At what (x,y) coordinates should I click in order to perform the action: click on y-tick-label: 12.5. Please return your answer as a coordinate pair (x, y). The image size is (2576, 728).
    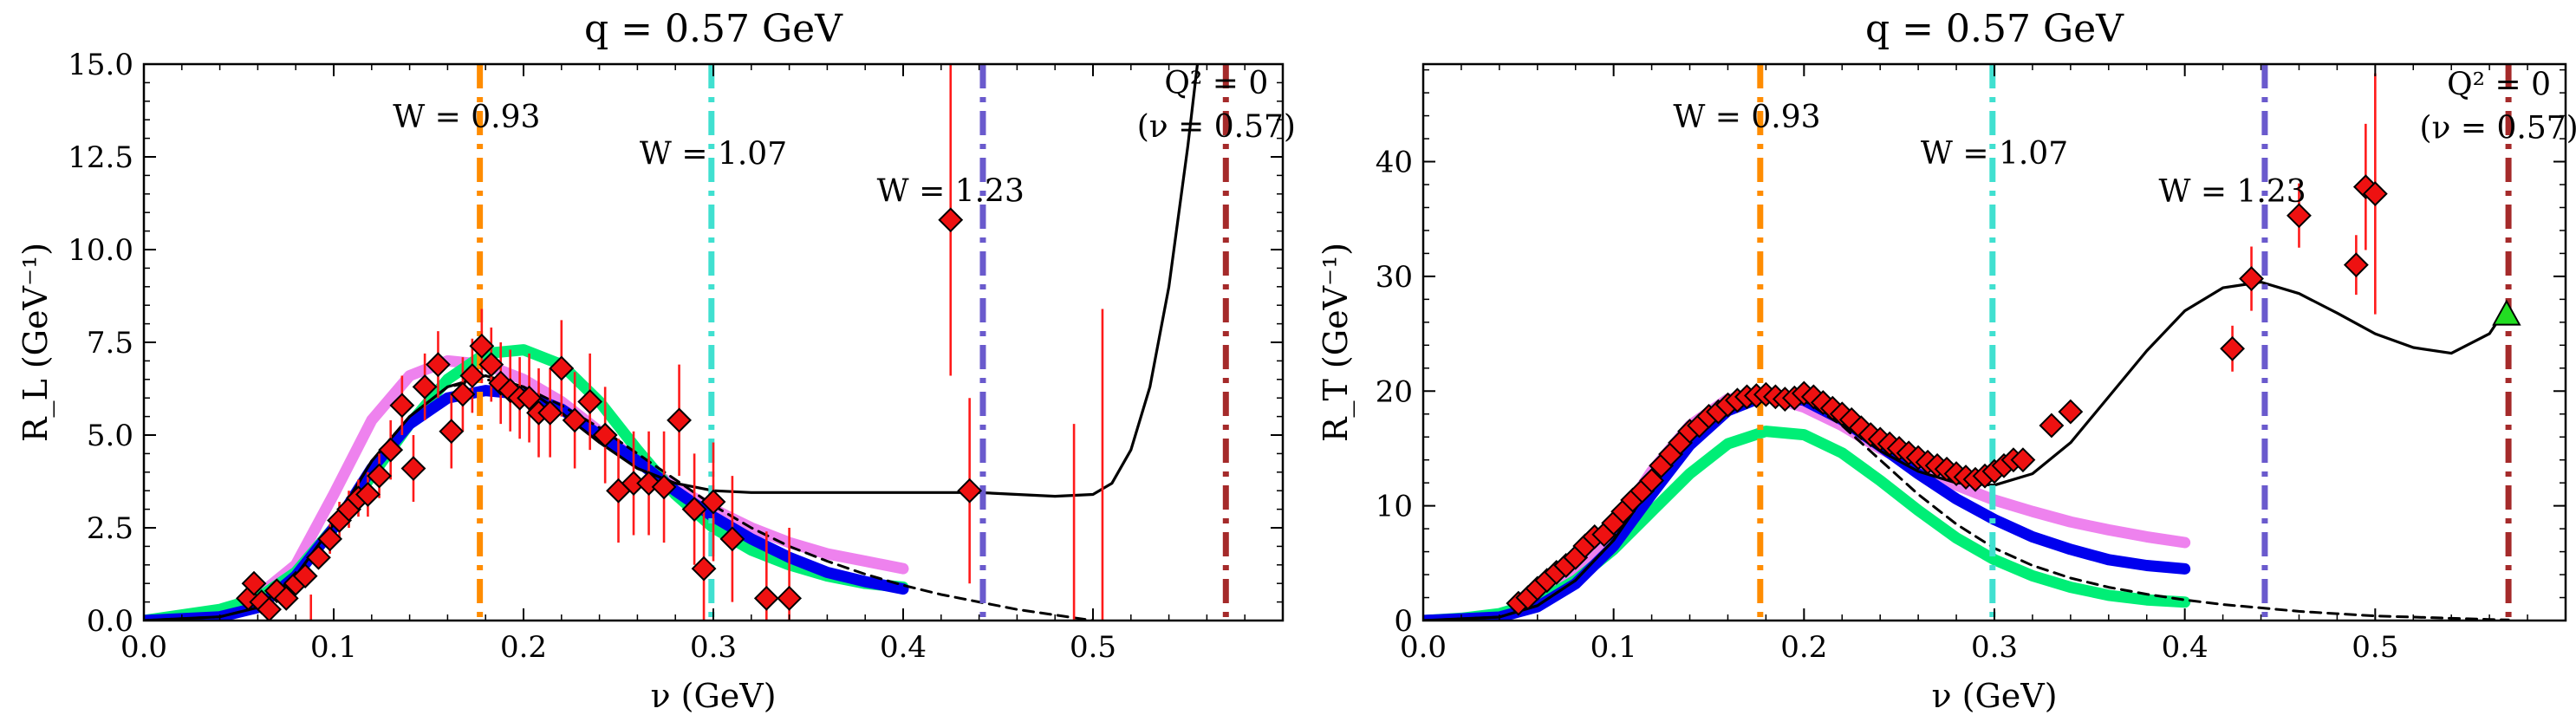
    Looking at the image, I should click on (100, 157).